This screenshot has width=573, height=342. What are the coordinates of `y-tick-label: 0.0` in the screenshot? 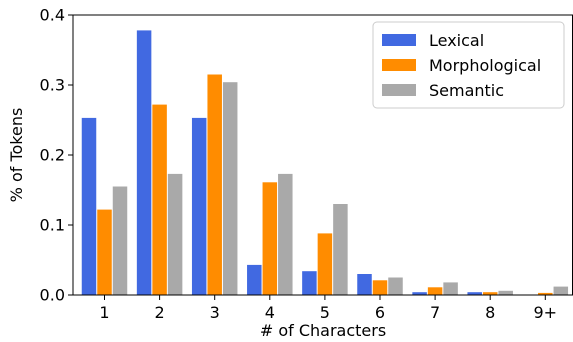 It's located at (52, 295).